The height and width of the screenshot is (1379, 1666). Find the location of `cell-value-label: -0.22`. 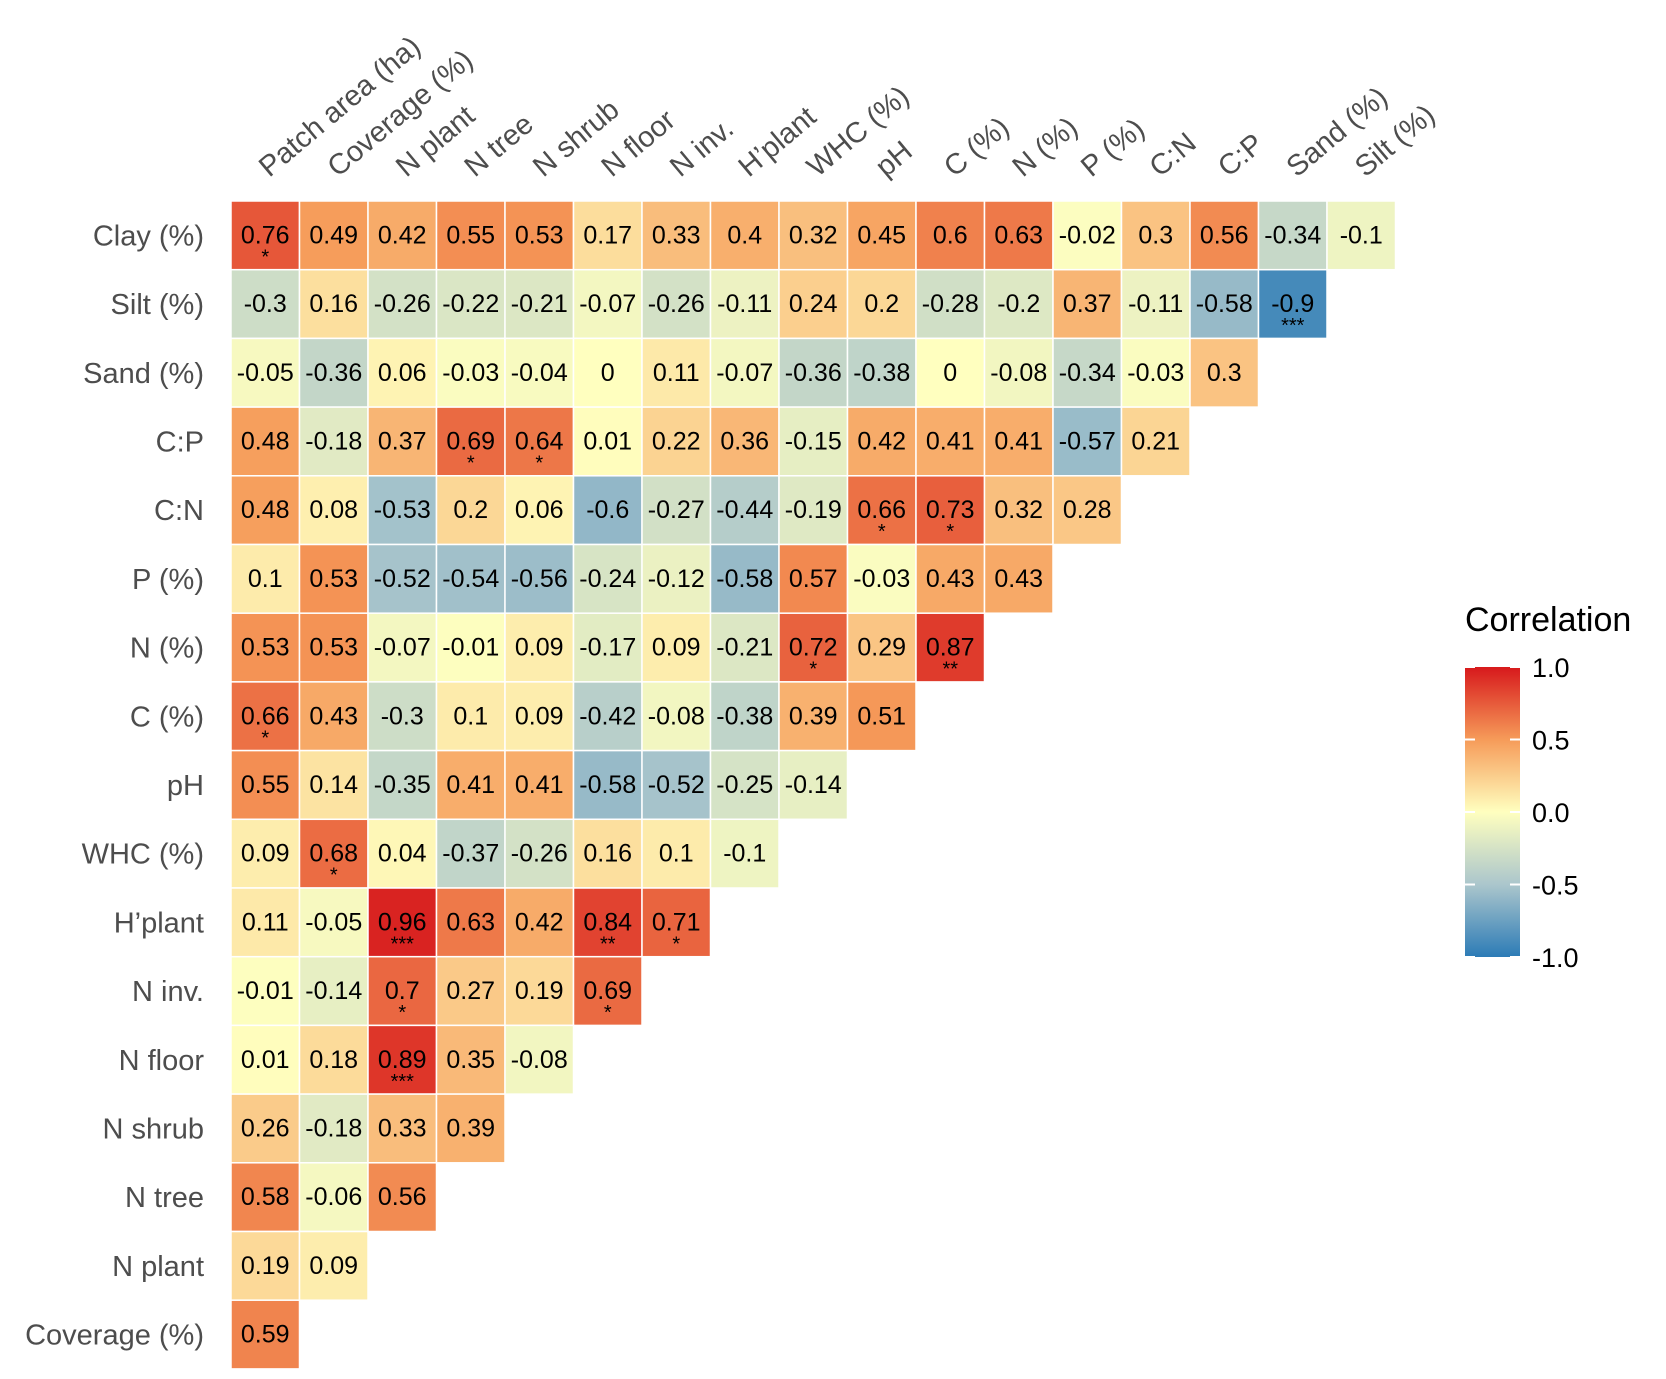

cell-value-label: -0.22 is located at coordinates (470, 304).